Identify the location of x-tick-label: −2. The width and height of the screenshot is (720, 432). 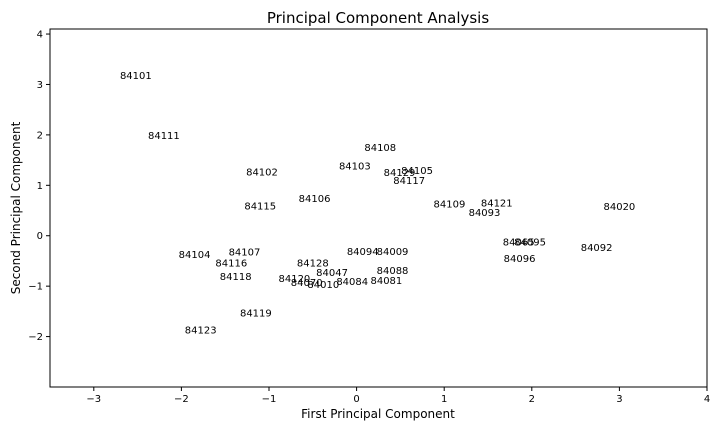
(181, 399).